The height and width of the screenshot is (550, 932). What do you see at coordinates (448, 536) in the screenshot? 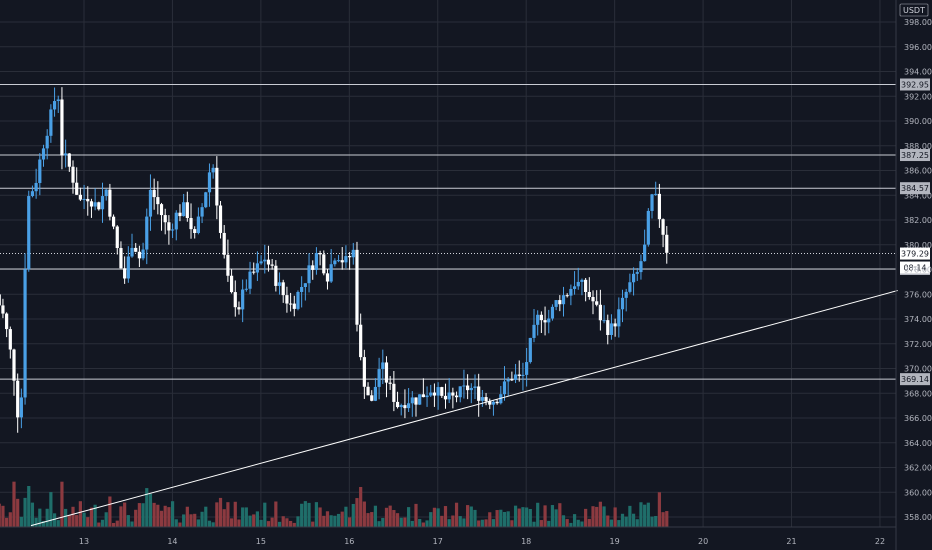
I see `time-axis: 13 14 15 16 17 18 19 20 21 22` at bounding box center [448, 536].